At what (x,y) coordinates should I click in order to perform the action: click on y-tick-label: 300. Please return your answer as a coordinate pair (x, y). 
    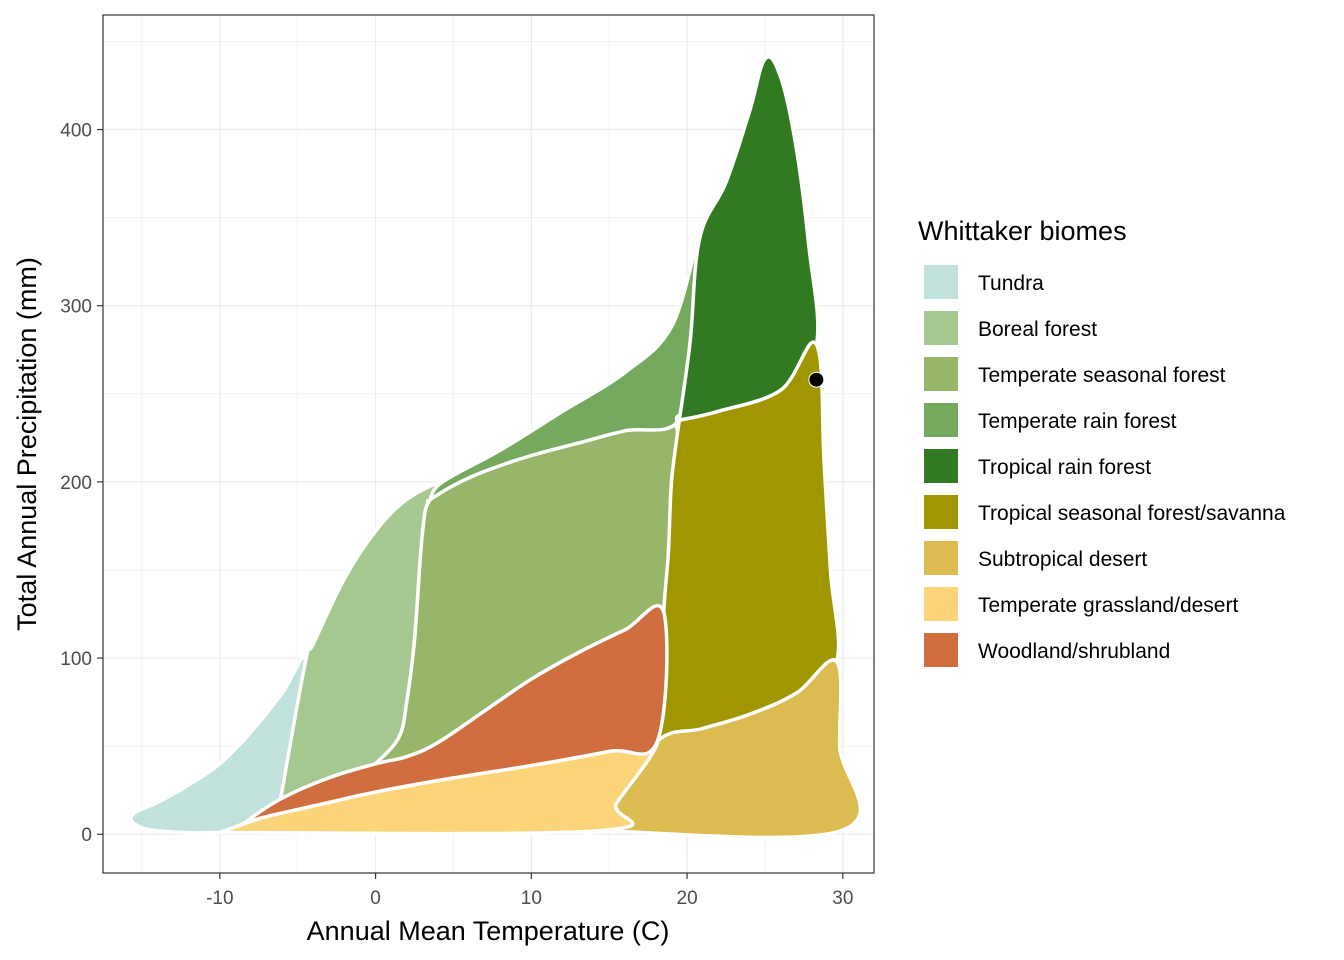
    Looking at the image, I should click on (76, 307).